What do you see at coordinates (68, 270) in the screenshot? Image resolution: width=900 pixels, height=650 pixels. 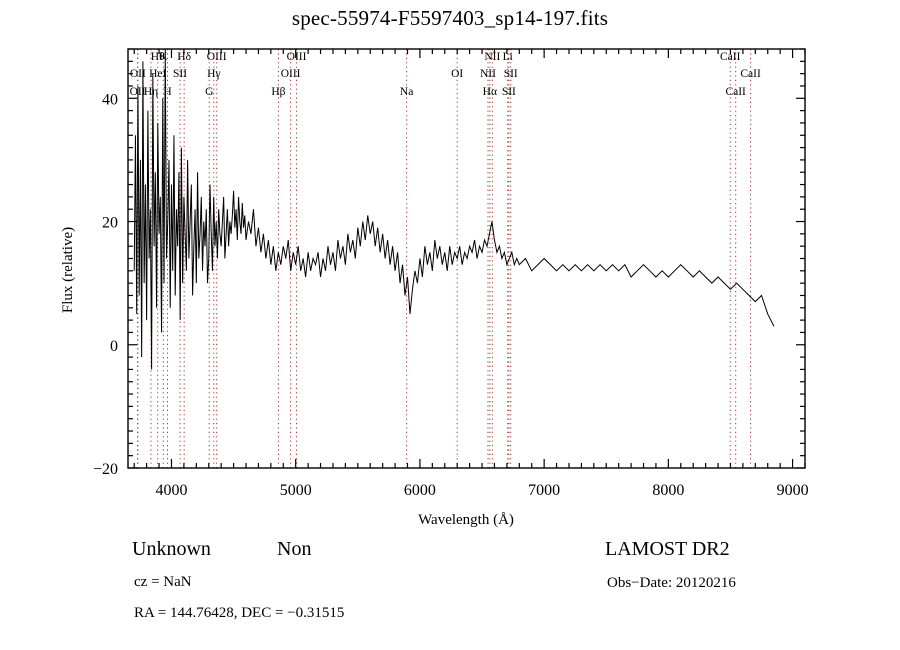 I see `y-axis-label: Flux (relative)` at bounding box center [68, 270].